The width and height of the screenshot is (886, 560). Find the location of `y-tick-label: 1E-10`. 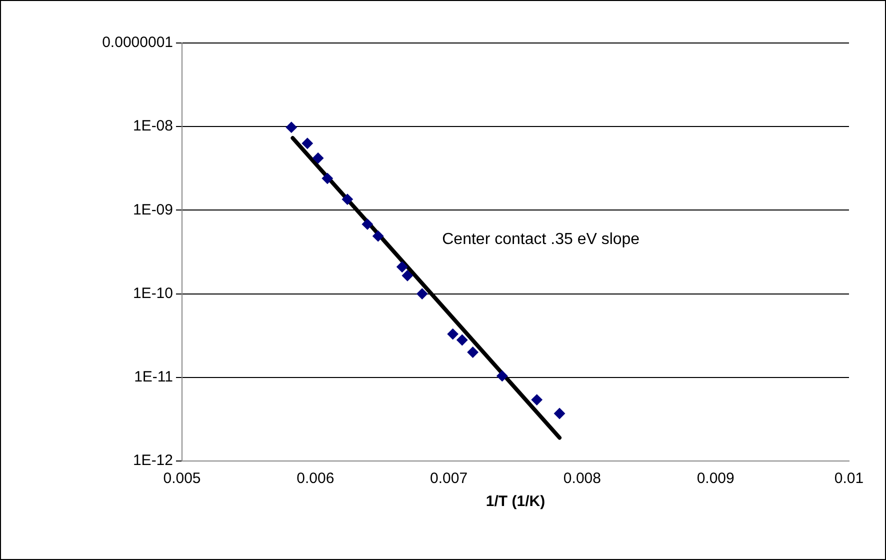

y-tick-label: 1E-10 is located at coordinates (152, 293).